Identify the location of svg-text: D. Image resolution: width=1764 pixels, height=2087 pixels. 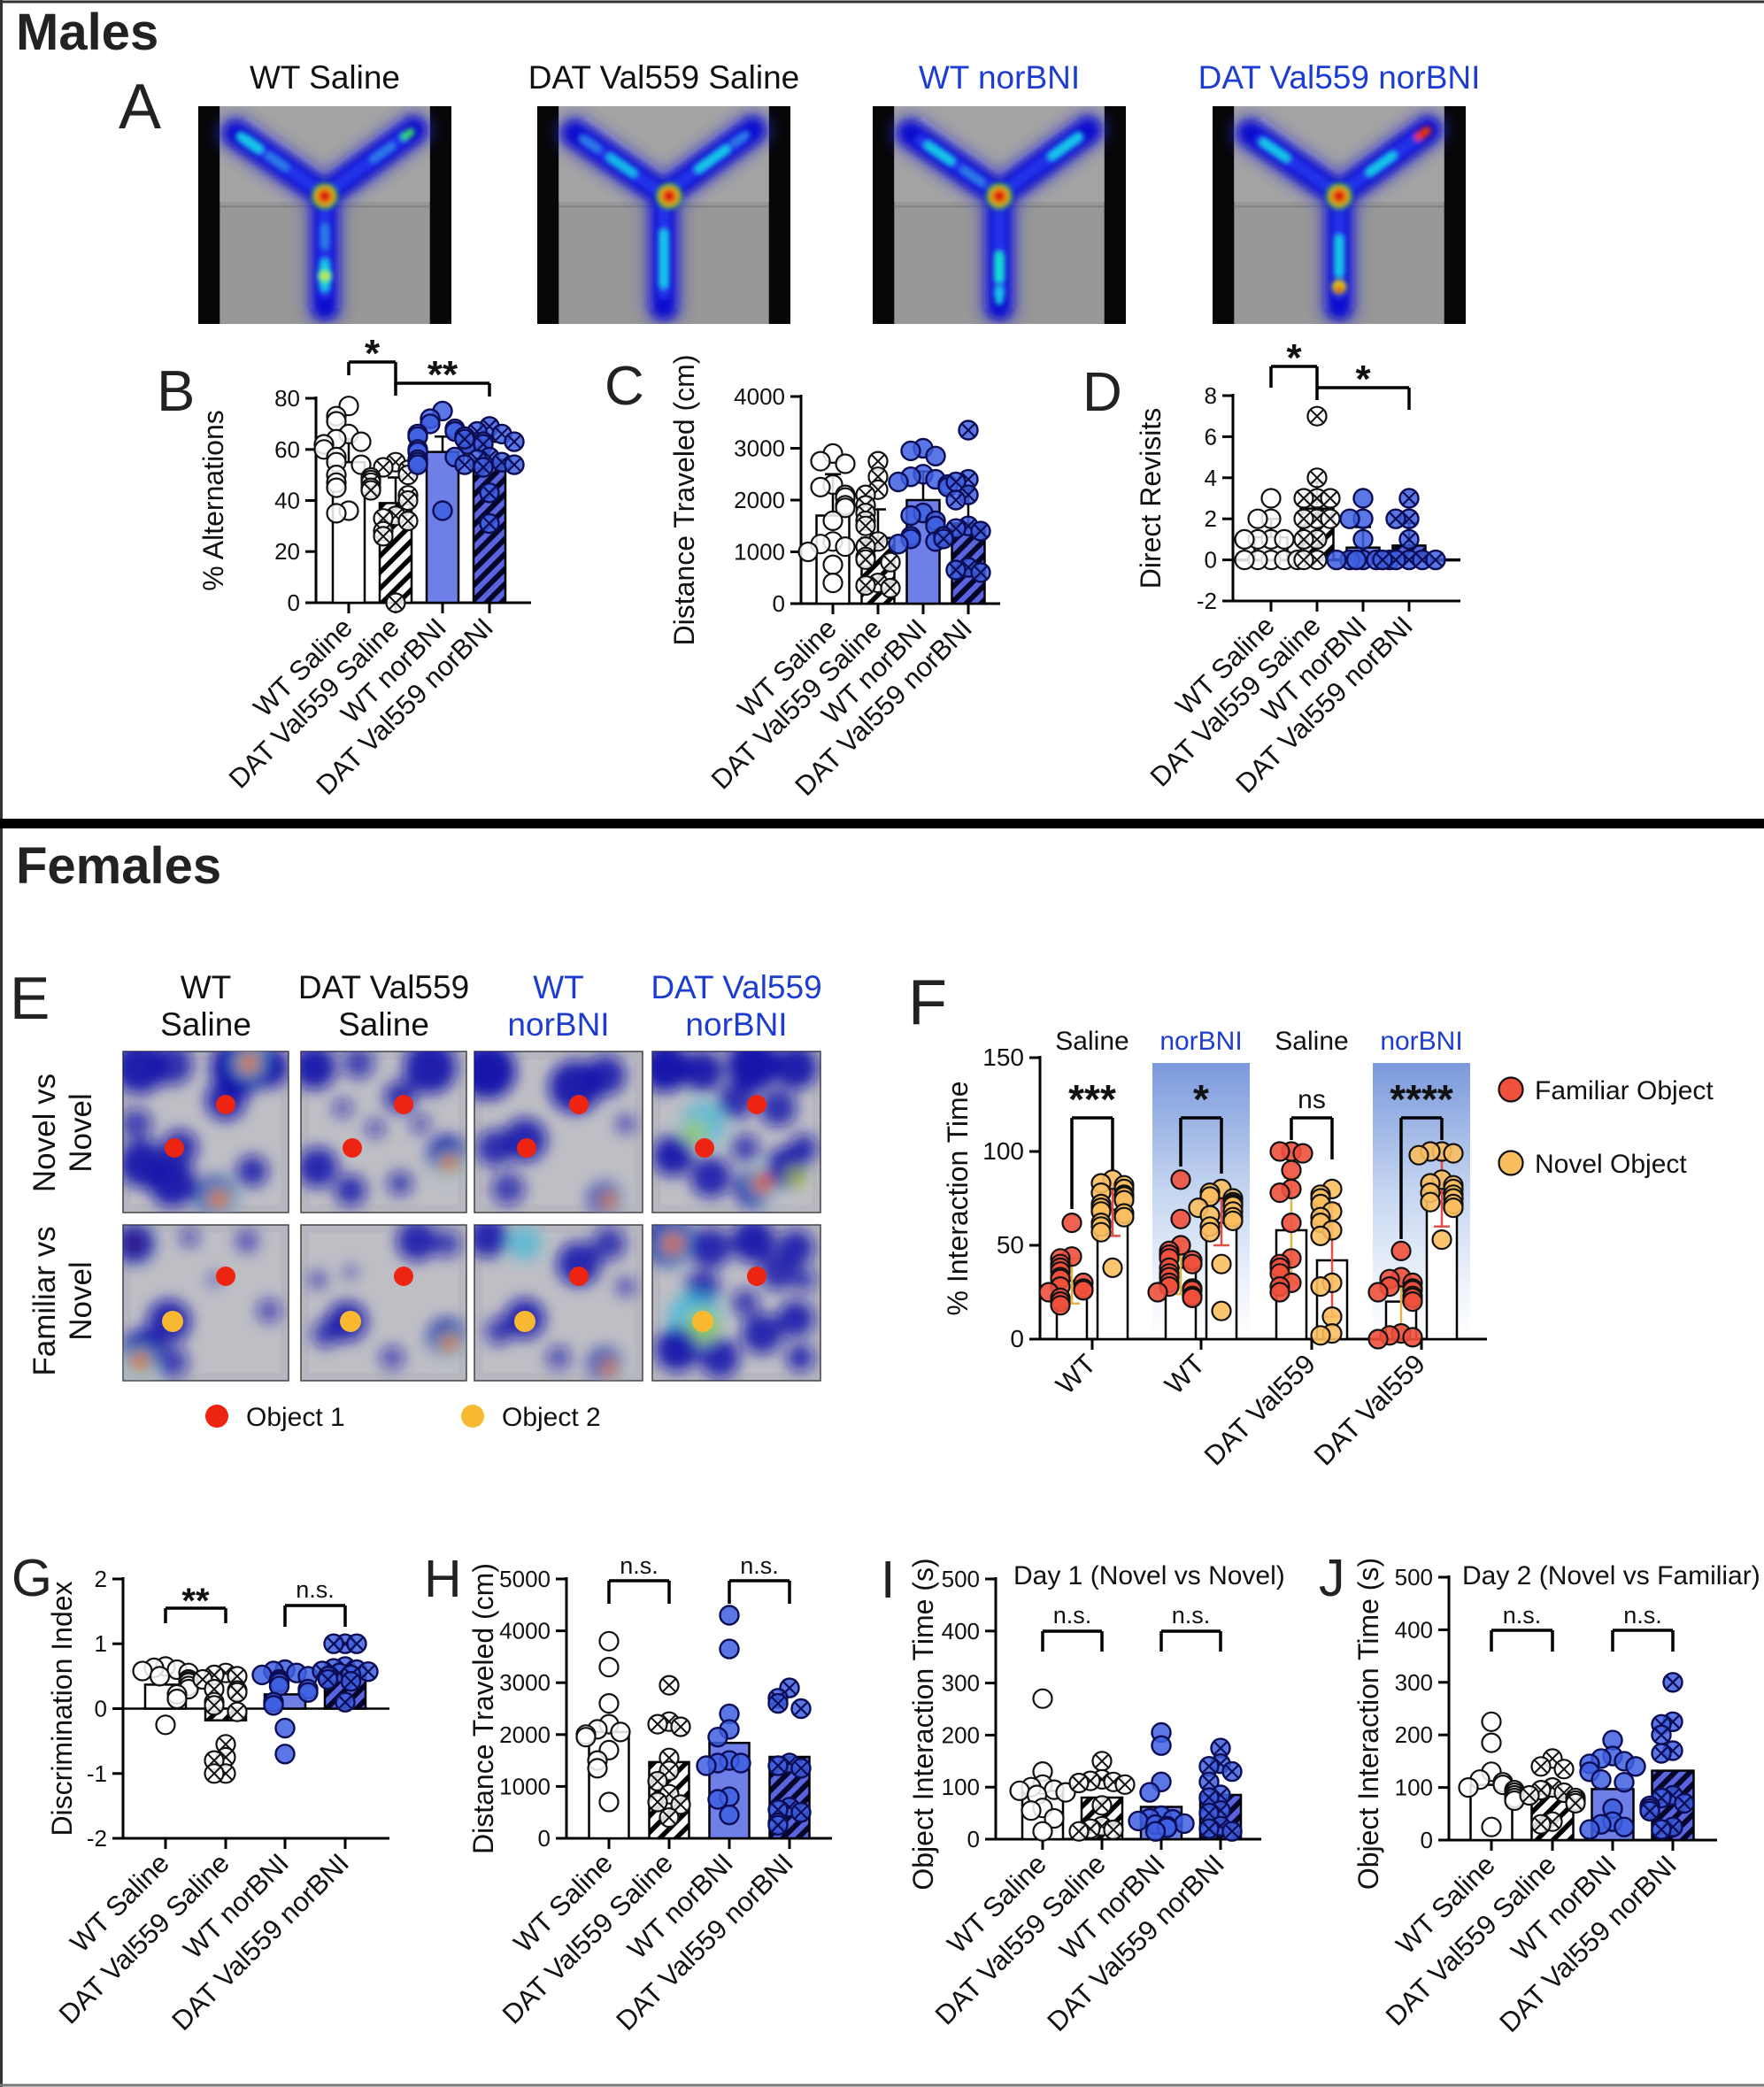
(1102, 392).